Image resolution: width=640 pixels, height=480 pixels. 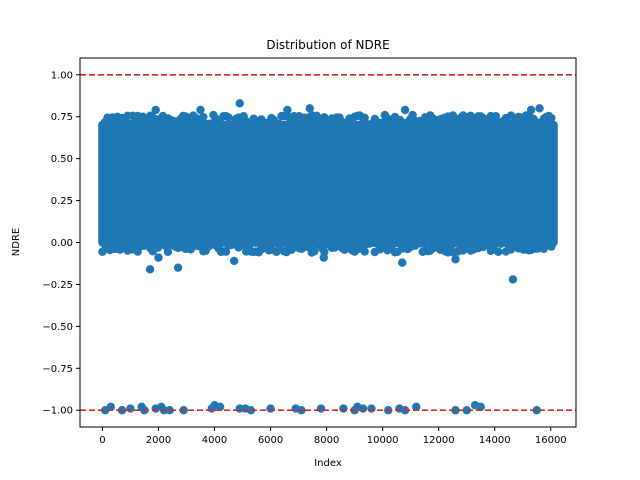 I want to click on y-tick-label: −0.50, so click(x=57, y=327).